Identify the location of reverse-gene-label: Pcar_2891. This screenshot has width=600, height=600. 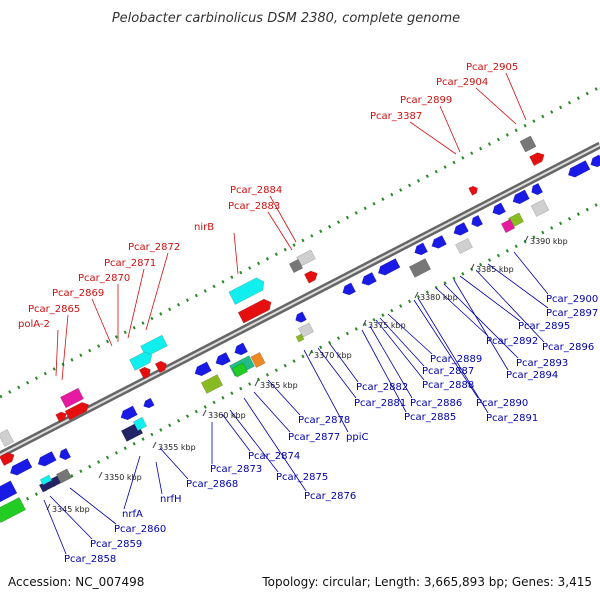
(512, 418).